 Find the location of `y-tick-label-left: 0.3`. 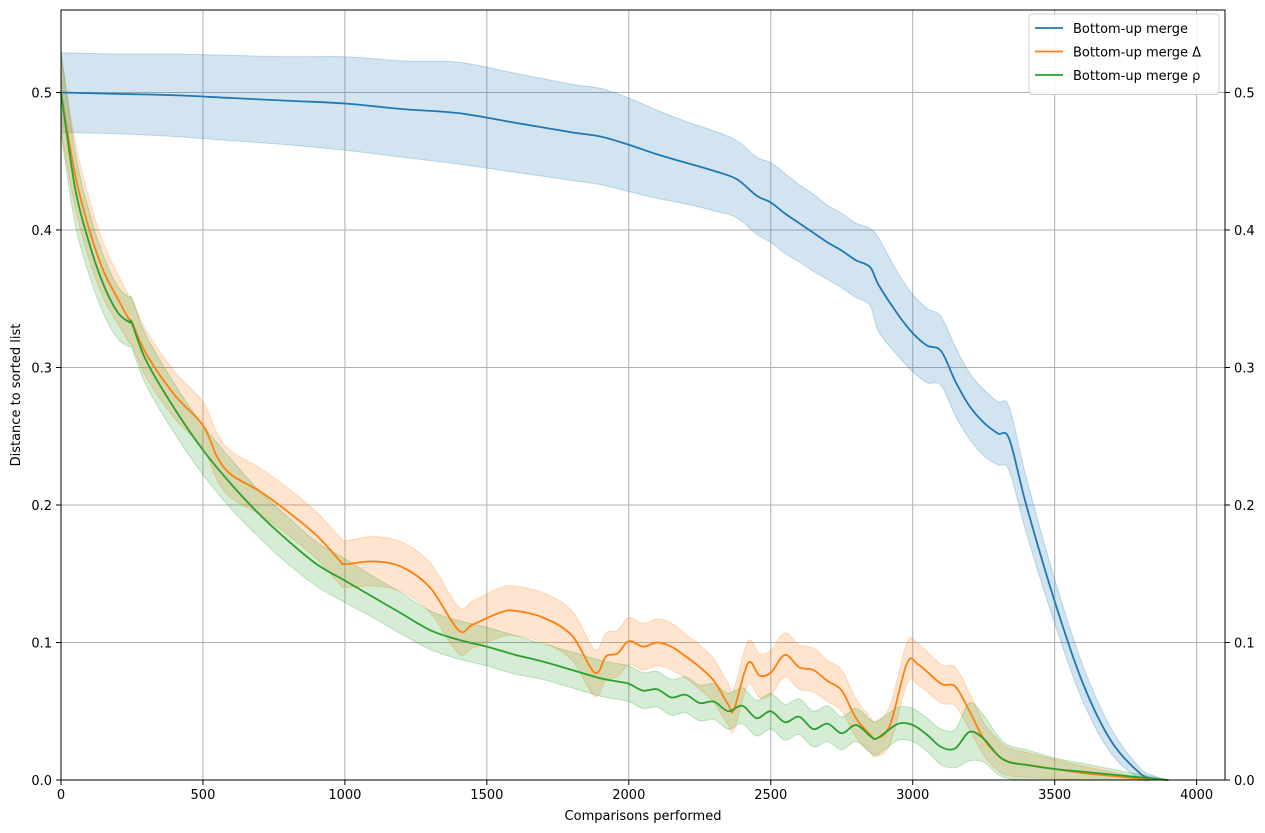

y-tick-label-left: 0.3 is located at coordinates (41, 369).